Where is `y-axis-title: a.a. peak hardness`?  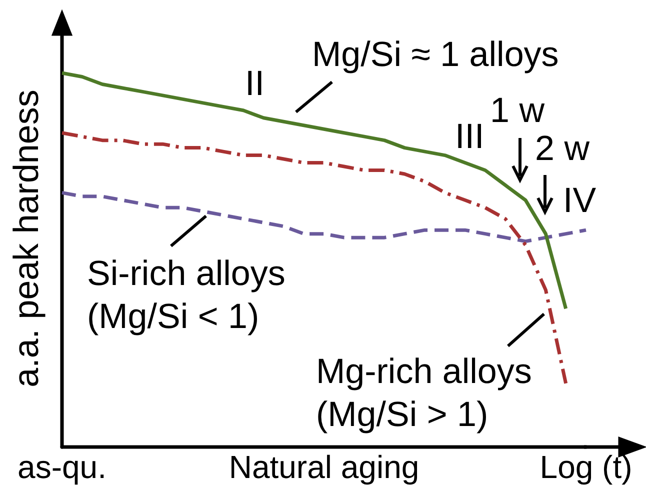
y-axis-title: a.a. peak hardness is located at coordinates (26, 239).